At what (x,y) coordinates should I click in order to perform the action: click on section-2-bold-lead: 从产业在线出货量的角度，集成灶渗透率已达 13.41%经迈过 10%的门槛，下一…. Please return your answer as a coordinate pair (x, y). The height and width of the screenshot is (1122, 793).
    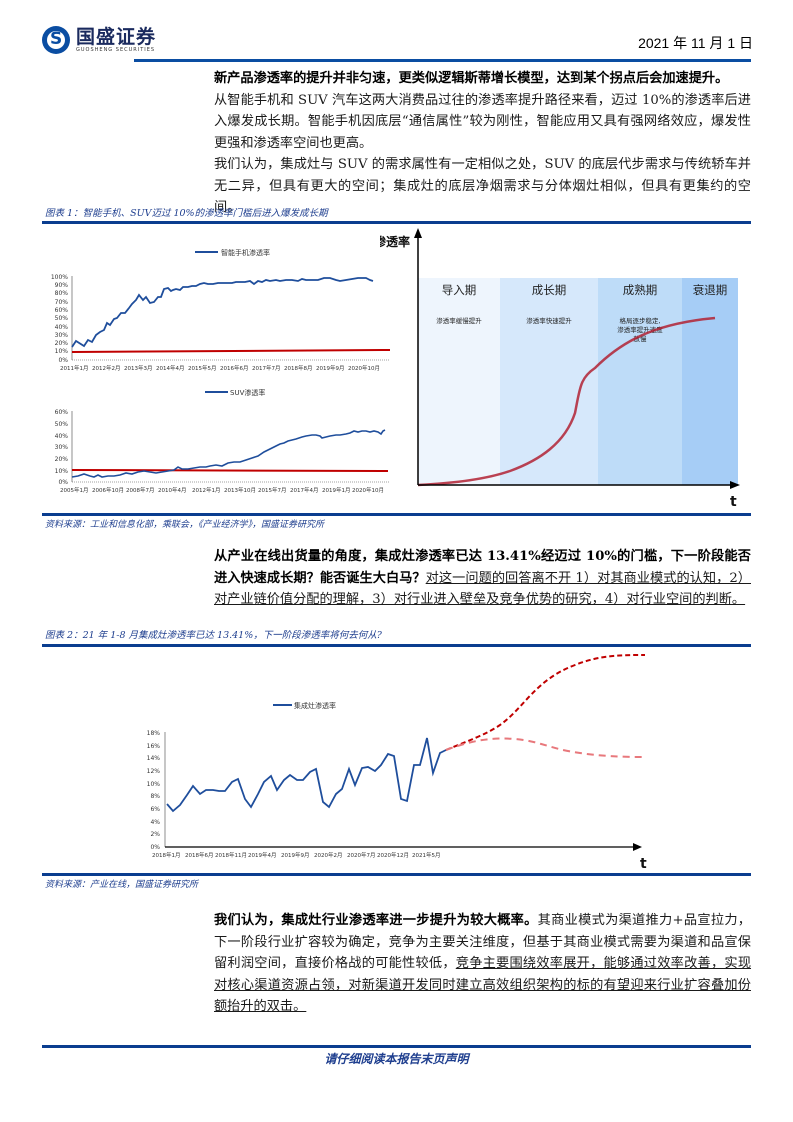
    Looking at the image, I should click on (482, 567).